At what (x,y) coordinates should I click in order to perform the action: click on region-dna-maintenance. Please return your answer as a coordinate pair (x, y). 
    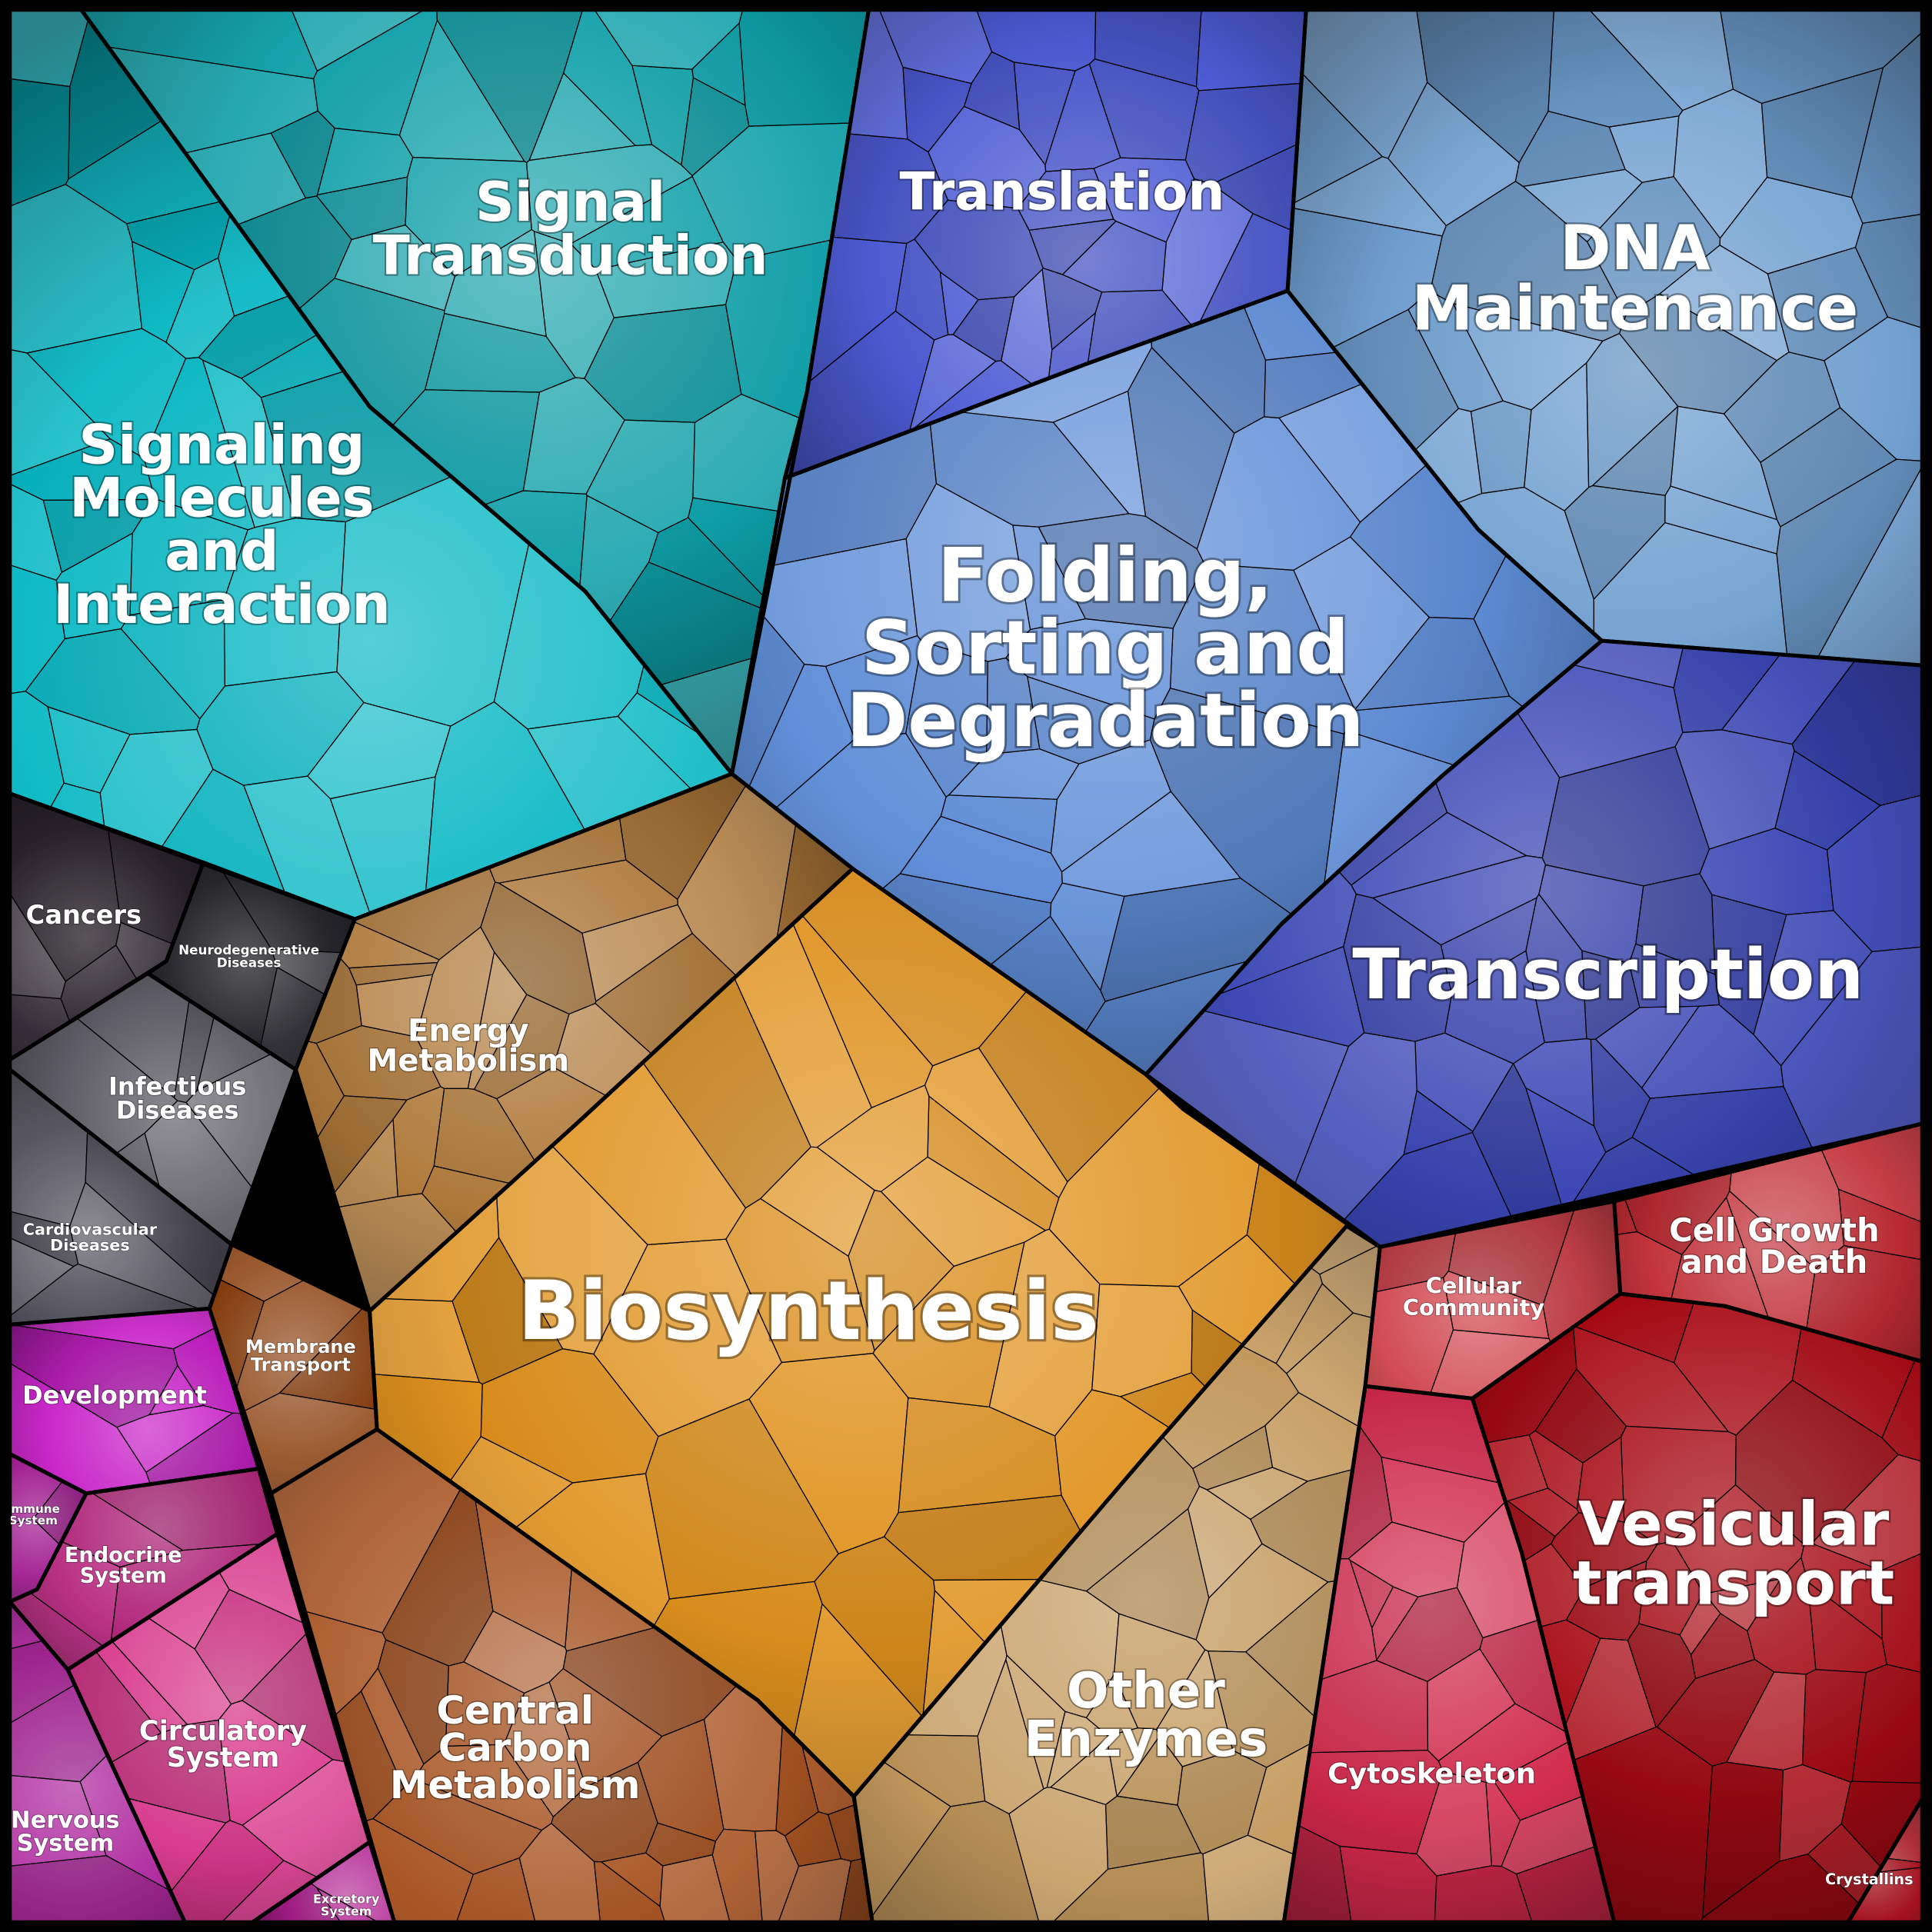
    Looking at the image, I should click on (1605, 337).